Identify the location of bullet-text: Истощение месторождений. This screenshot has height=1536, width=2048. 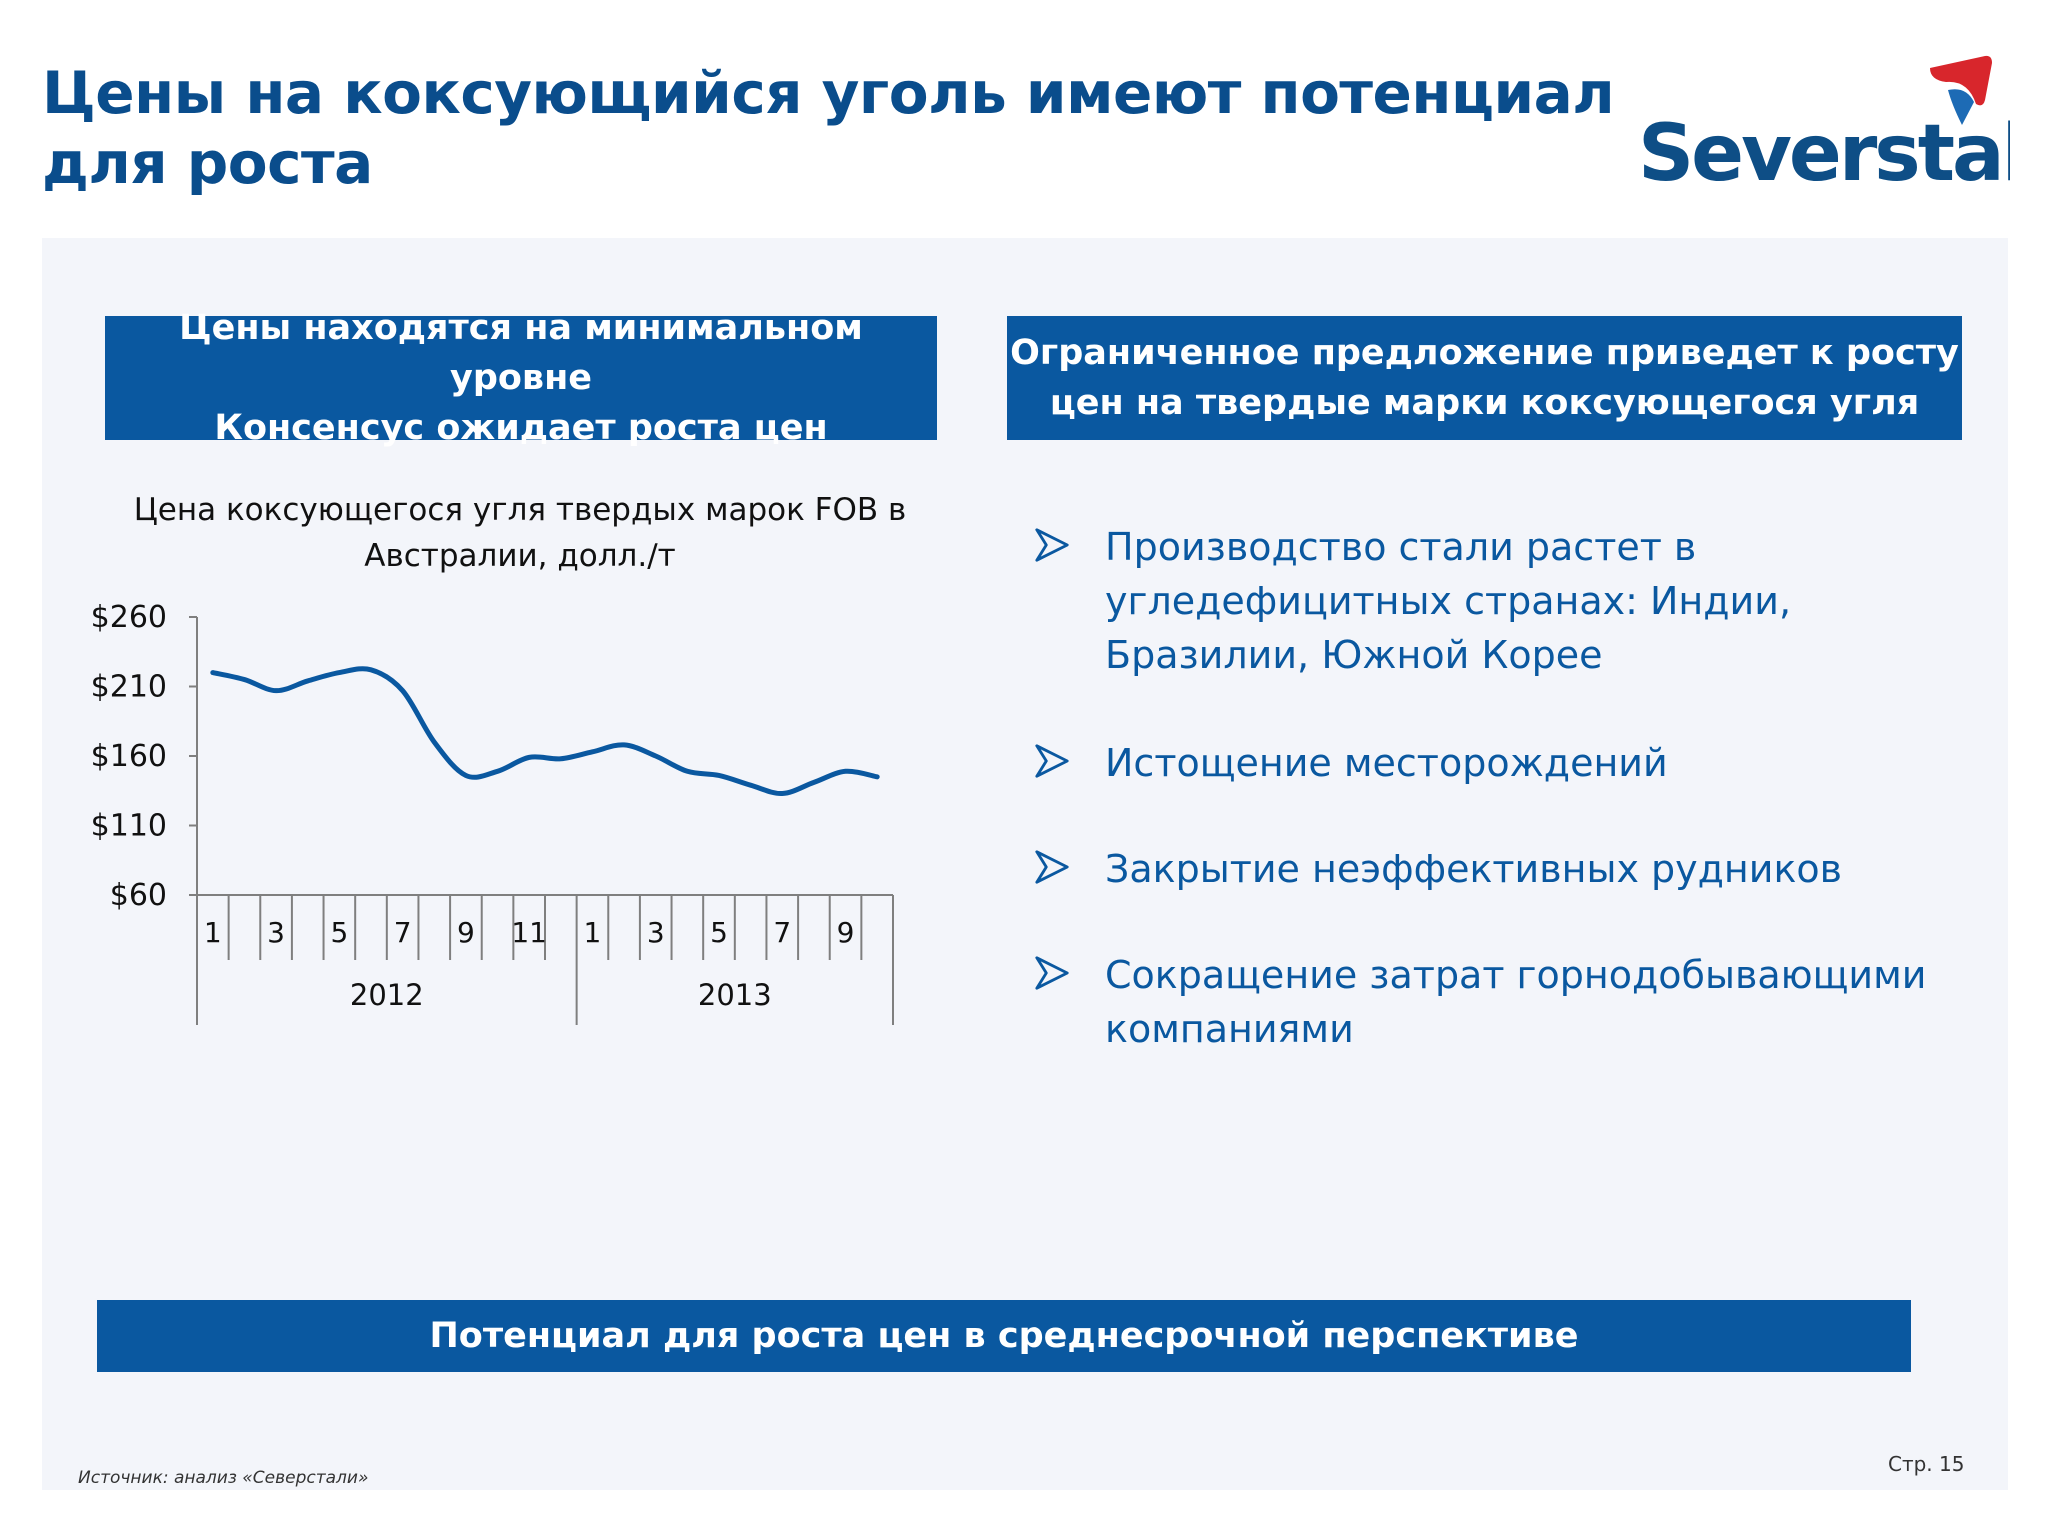
(1386, 763).